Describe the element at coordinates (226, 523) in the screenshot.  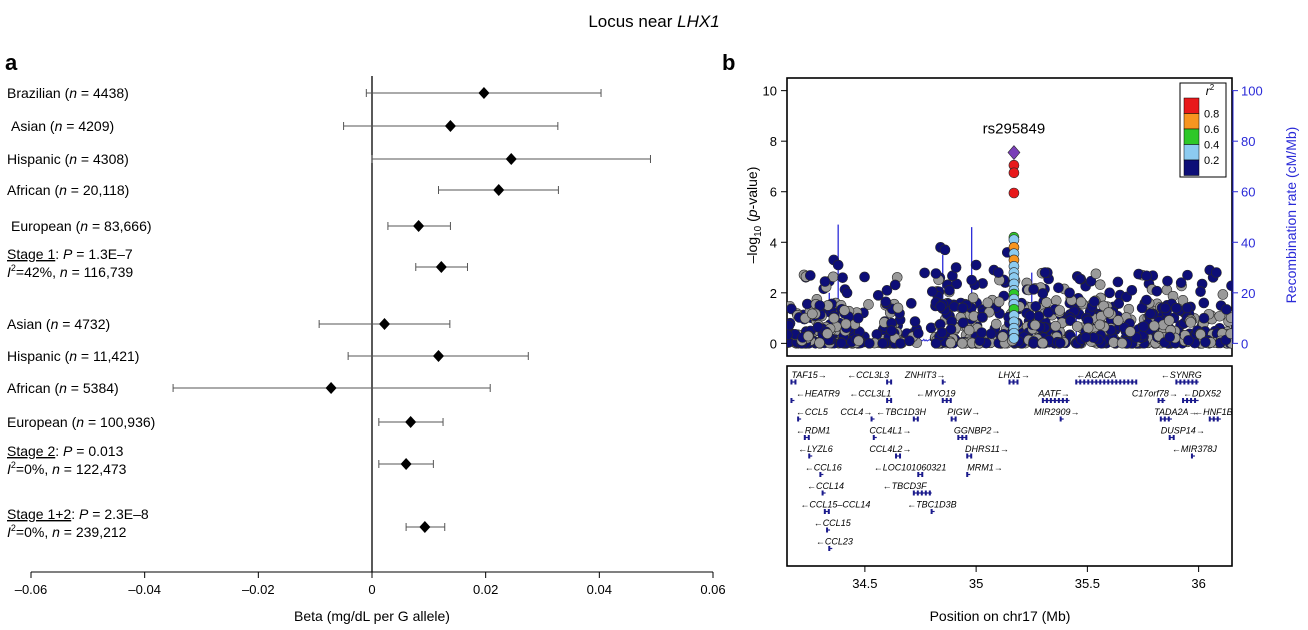
I see `forest-row: Stage 1+2: P = 2.3E–8I2=0%, n = 239,212` at that location.